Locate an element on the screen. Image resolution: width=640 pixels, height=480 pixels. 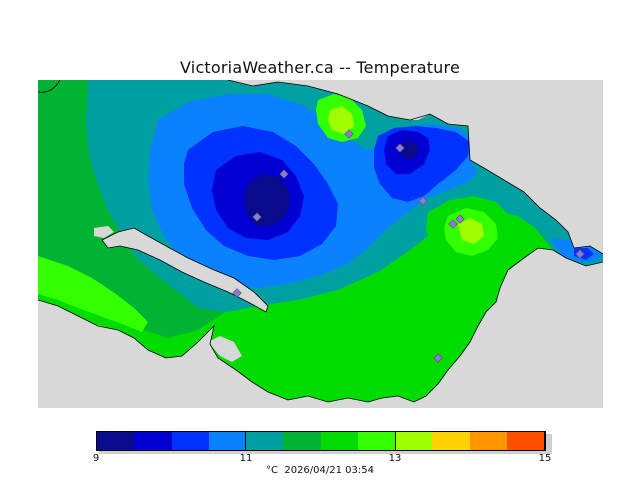
sea-inlet-tip is located at coordinates (104, 232).